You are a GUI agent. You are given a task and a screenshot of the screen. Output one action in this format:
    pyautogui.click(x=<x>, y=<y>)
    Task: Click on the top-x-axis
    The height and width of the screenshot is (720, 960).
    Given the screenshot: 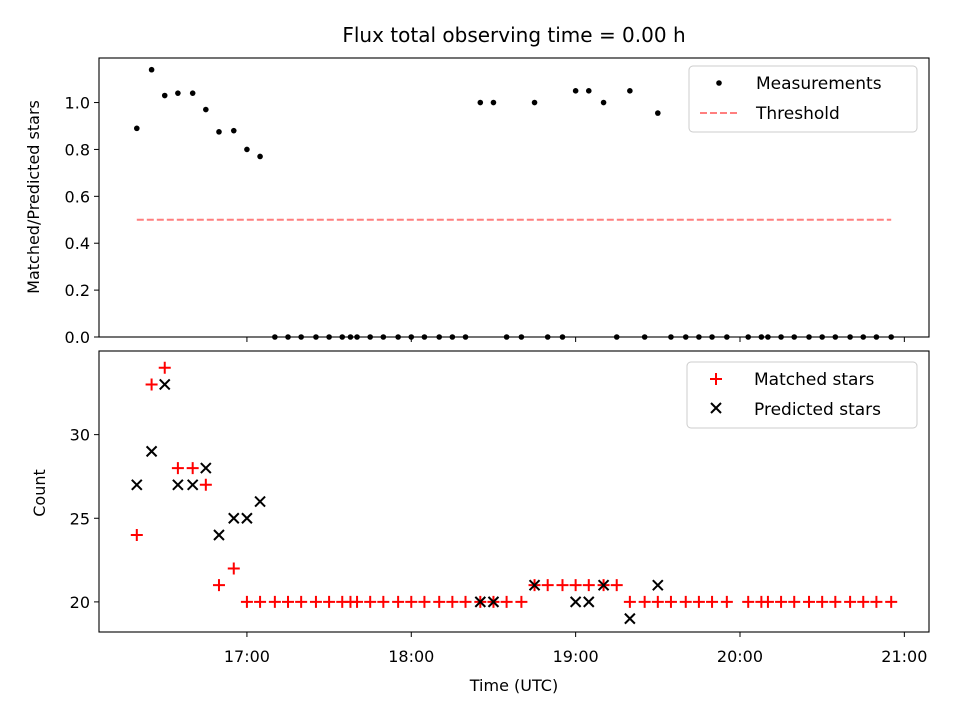 What is the action you would take?
    pyautogui.click(x=575, y=339)
    